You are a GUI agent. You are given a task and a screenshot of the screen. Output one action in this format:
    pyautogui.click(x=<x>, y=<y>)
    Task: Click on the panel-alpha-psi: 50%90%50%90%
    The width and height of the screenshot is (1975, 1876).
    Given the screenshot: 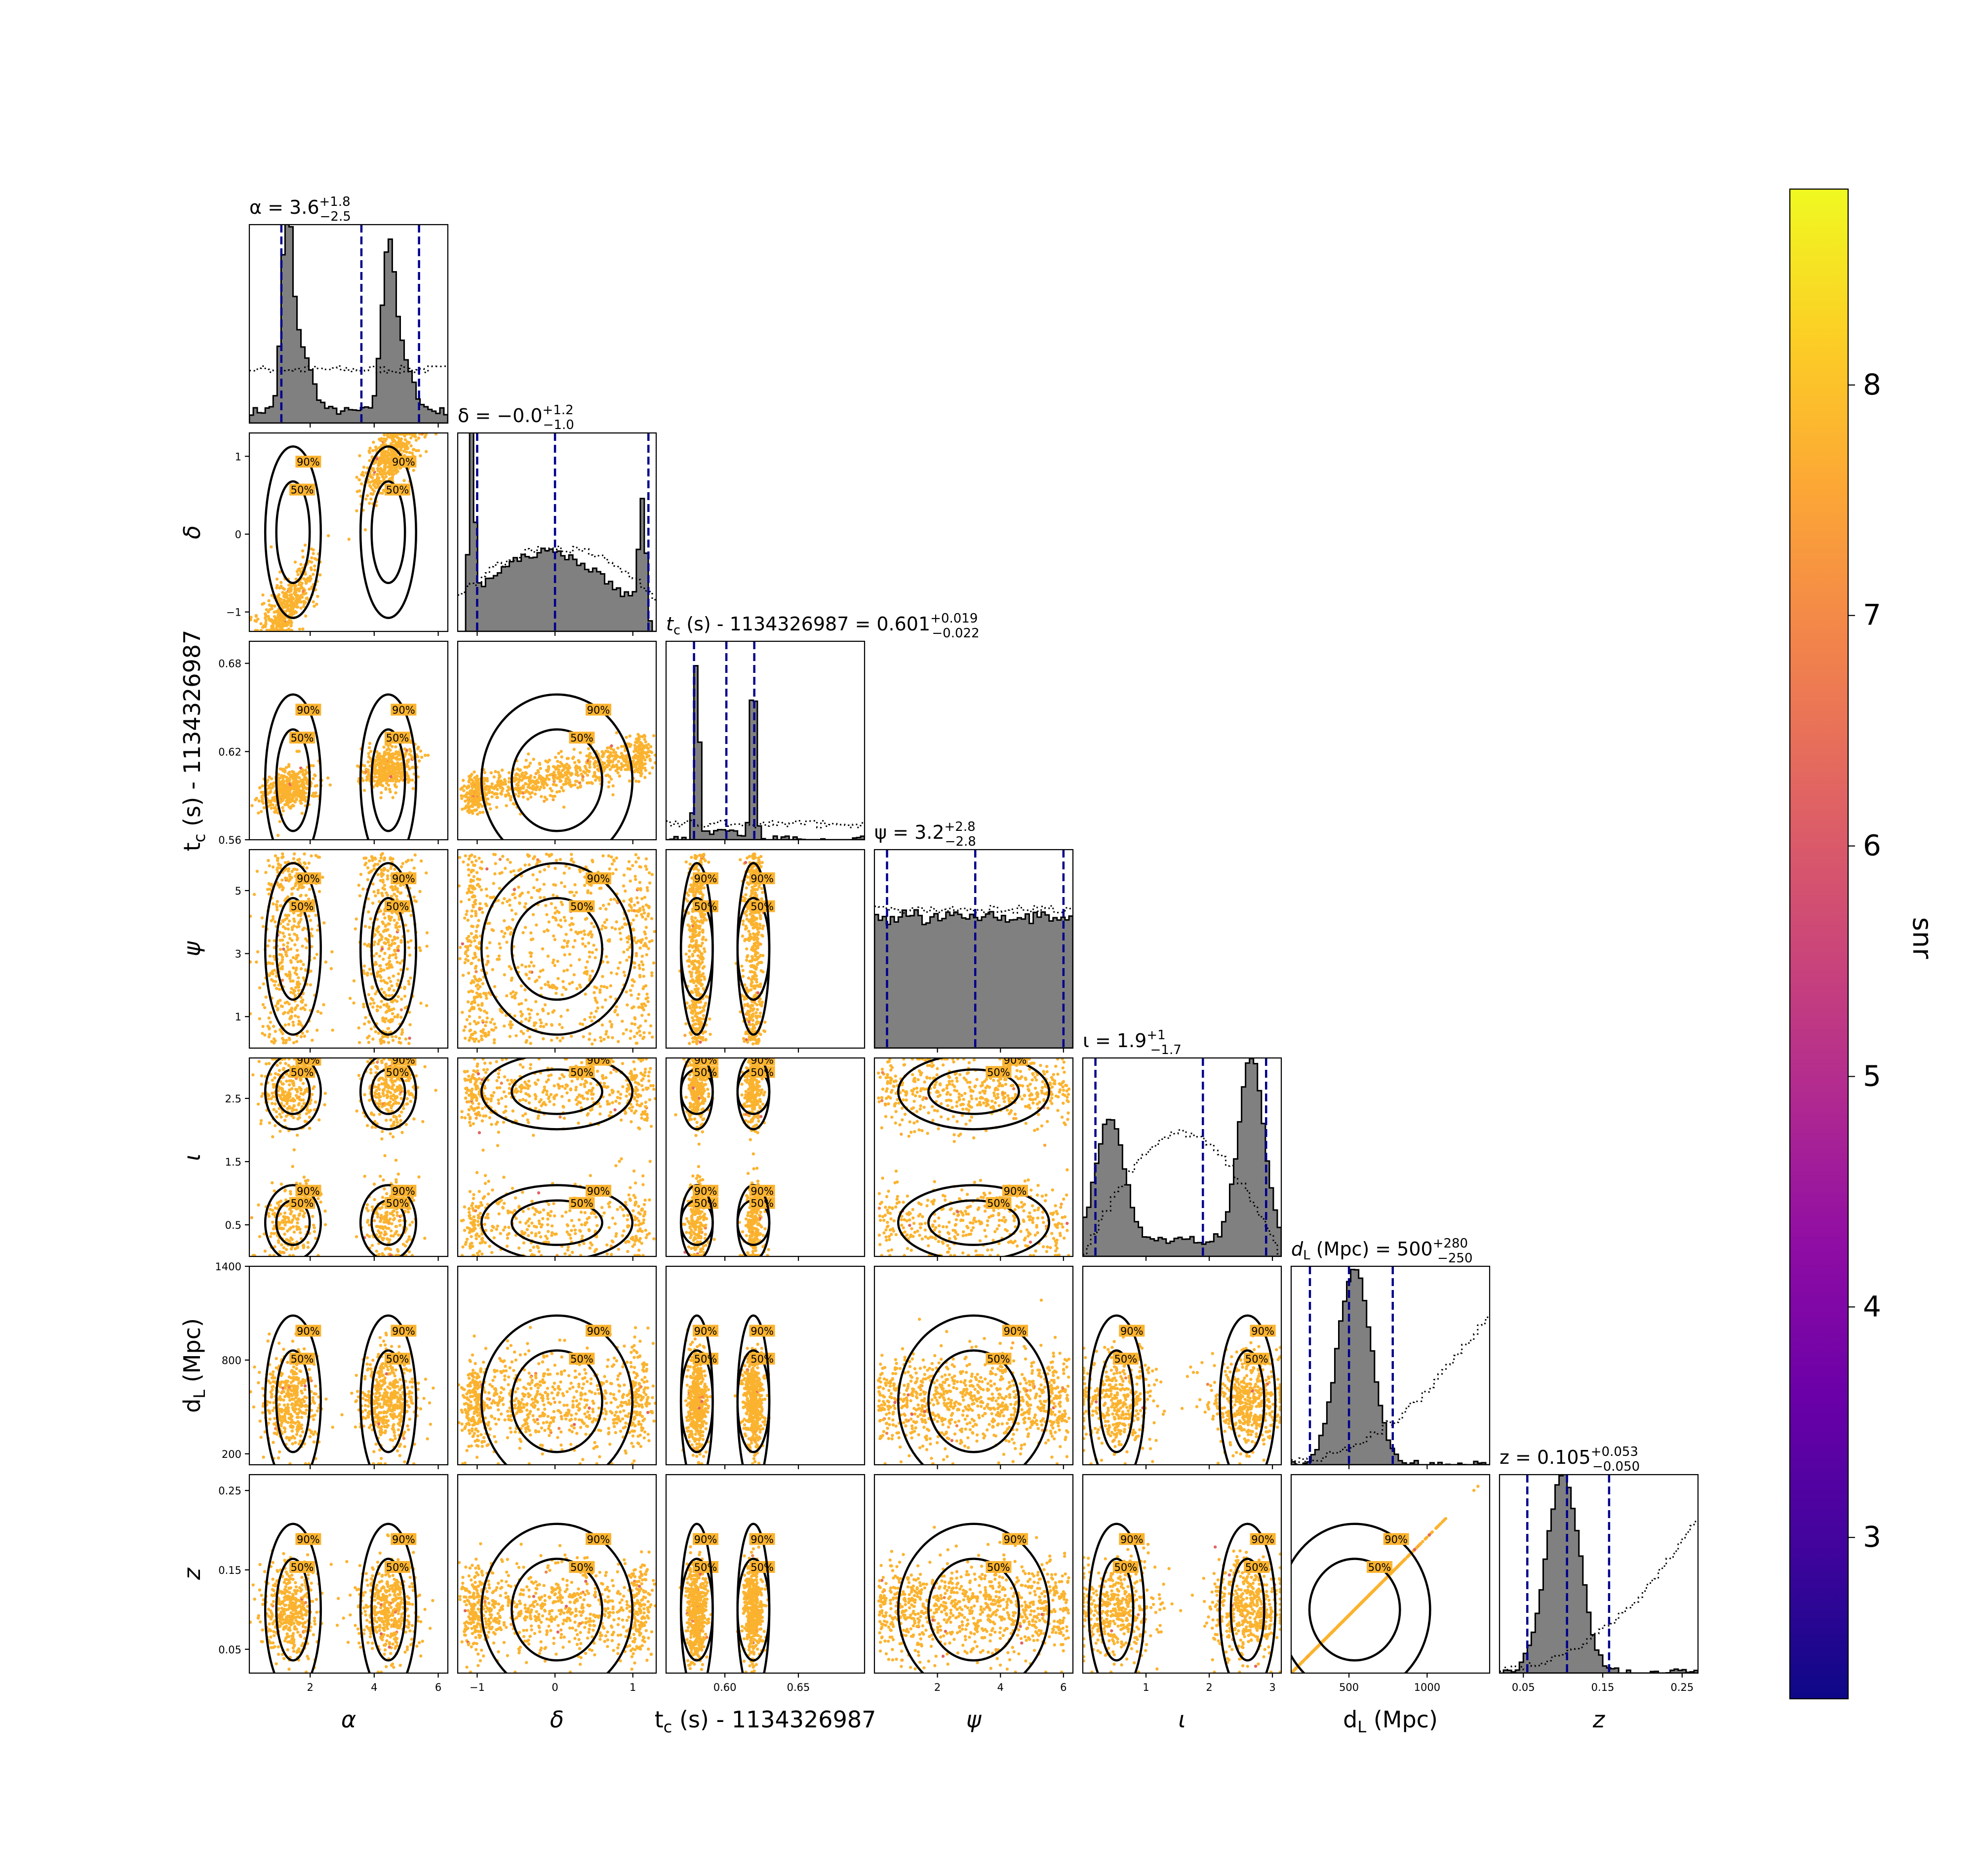 What is the action you would take?
    pyautogui.click(x=347, y=951)
    